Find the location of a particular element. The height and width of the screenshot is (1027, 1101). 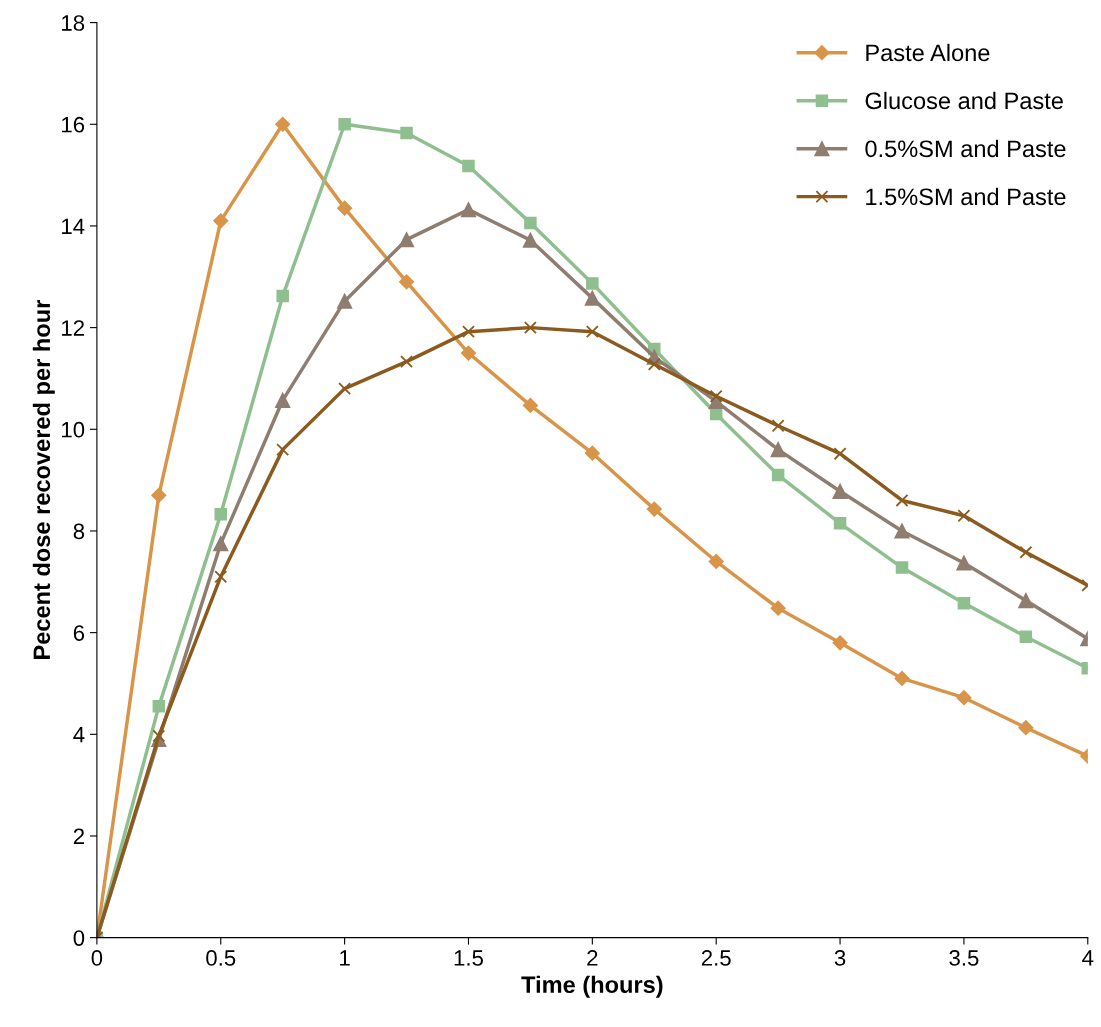

x-tick-label: 1 is located at coordinates (345, 958).